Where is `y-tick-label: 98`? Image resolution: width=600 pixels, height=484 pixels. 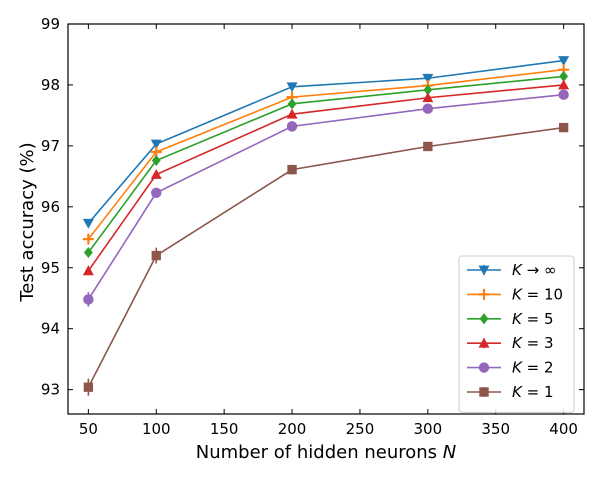 y-tick-label: 98 is located at coordinates (50, 85).